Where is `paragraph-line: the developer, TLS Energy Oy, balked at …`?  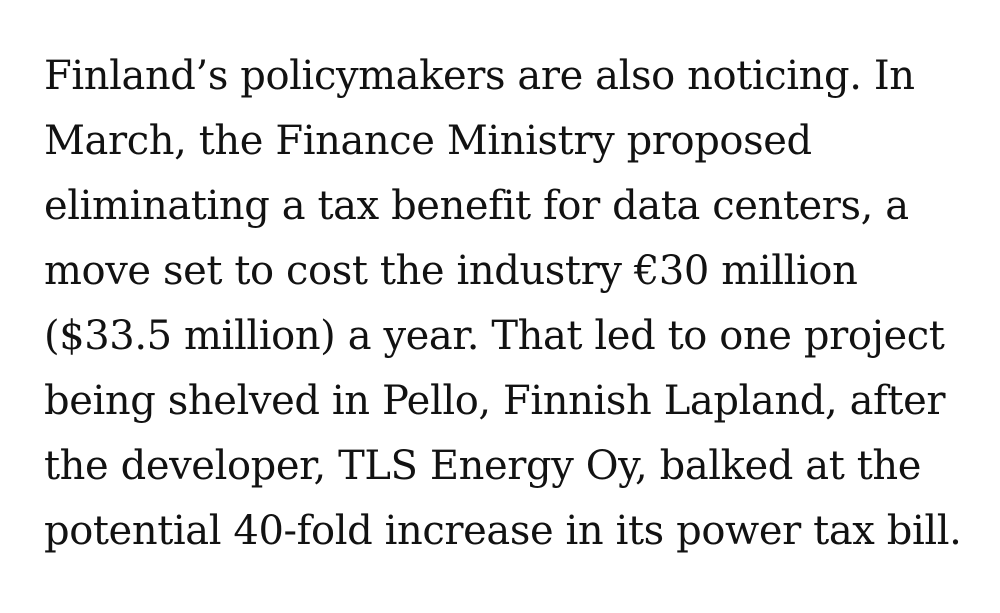 paragraph-line: the developer, TLS Energy Oy, balked at … is located at coordinates (483, 466).